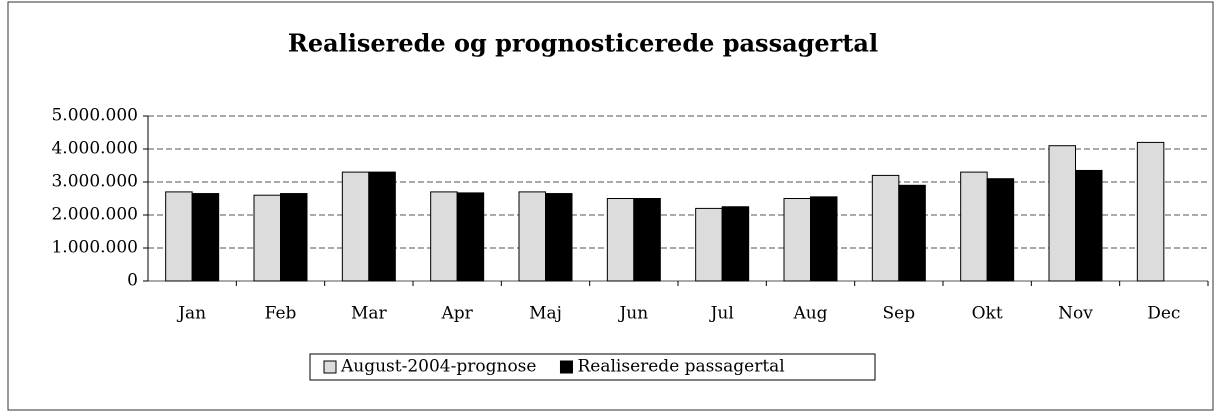 The width and height of the screenshot is (1217, 414). What do you see at coordinates (899, 314) in the screenshot?
I see `x-tick-label: Sep` at bounding box center [899, 314].